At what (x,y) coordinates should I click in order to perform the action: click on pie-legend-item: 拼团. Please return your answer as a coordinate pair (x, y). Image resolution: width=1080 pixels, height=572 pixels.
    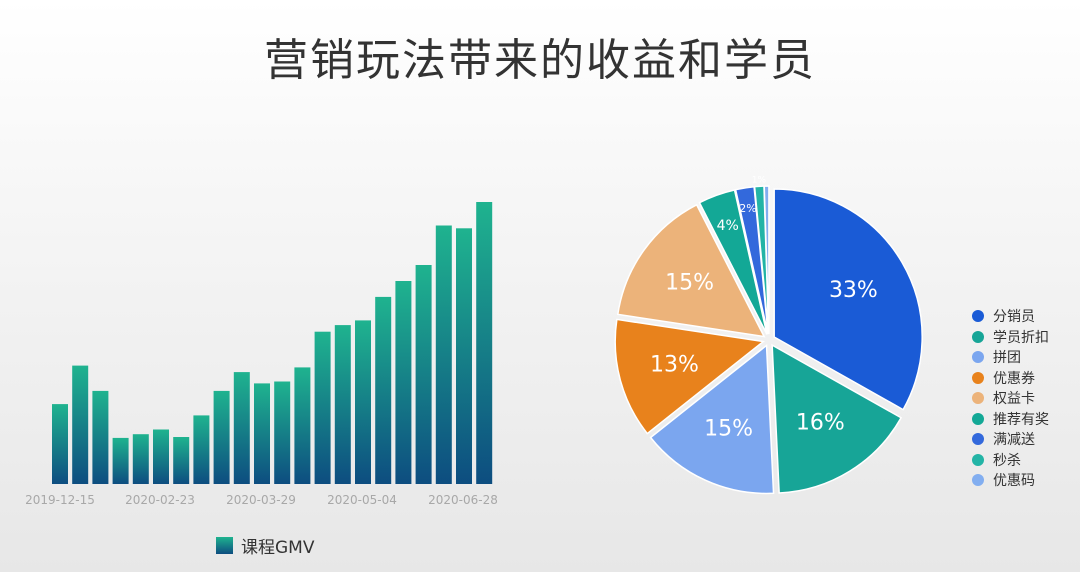
    Looking at the image, I should click on (1010, 357).